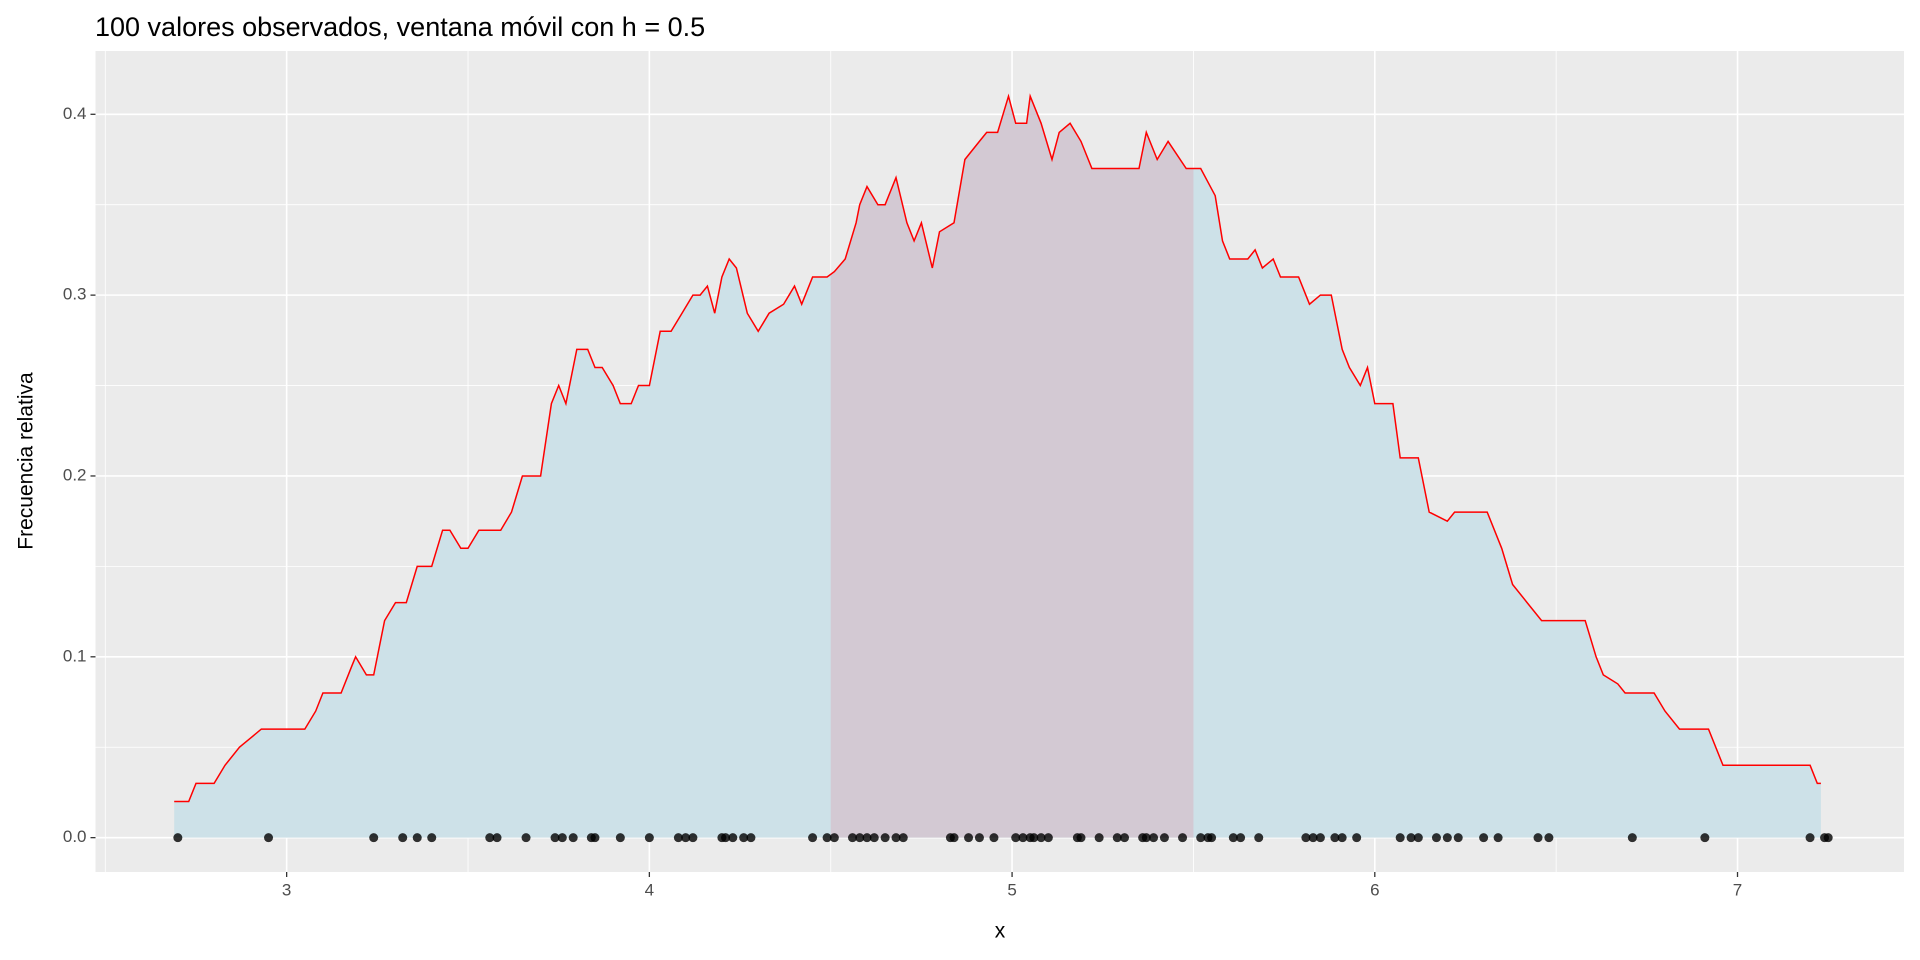 The image size is (1920, 960). Describe the element at coordinates (75, 113) in the screenshot. I see `y-tick-label: 0.4` at that location.